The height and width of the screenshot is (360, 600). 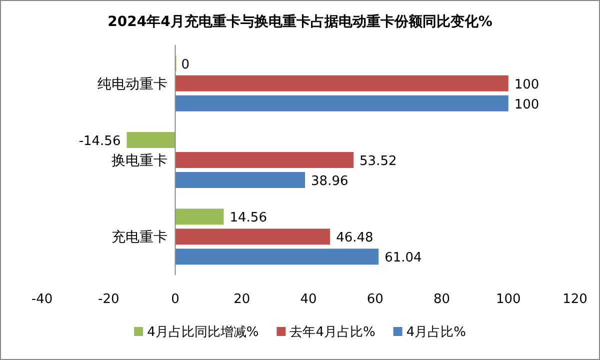 What do you see at coordinates (355, 238) in the screenshot?
I see `data-label: 46.48` at bounding box center [355, 238].